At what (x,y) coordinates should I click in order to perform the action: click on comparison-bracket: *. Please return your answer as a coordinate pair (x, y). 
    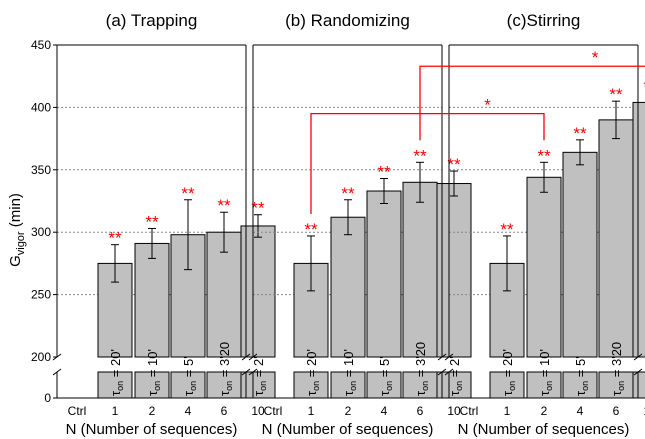
    Looking at the image, I should click on (427, 155).